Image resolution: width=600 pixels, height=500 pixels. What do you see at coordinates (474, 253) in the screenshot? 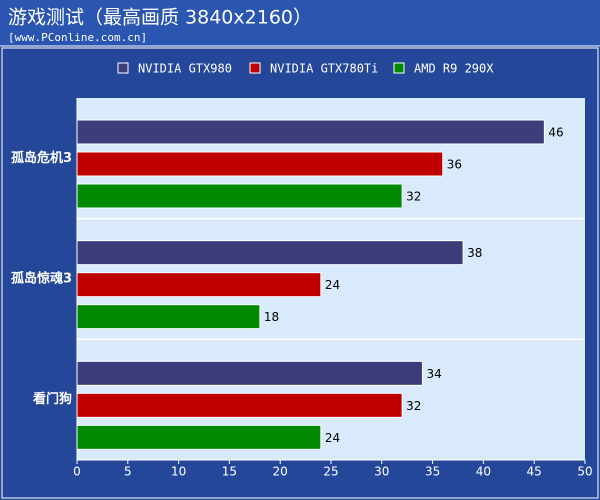
I see `value-label: 38` at bounding box center [474, 253].